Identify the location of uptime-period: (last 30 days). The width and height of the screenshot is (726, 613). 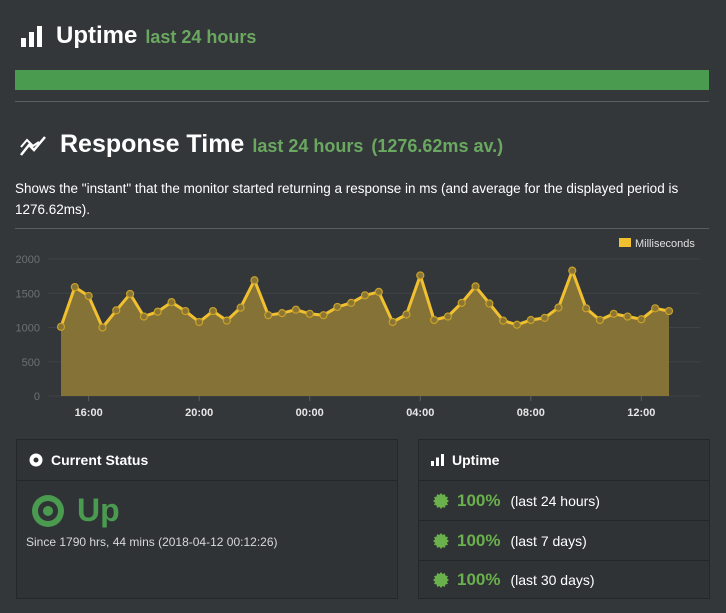
(552, 579).